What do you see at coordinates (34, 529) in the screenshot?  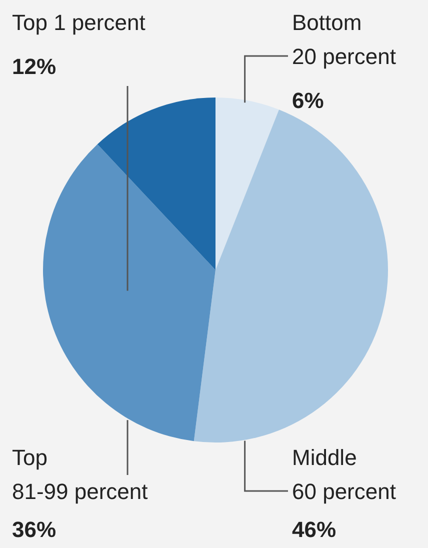 I see `data-label: 36%` at bounding box center [34, 529].